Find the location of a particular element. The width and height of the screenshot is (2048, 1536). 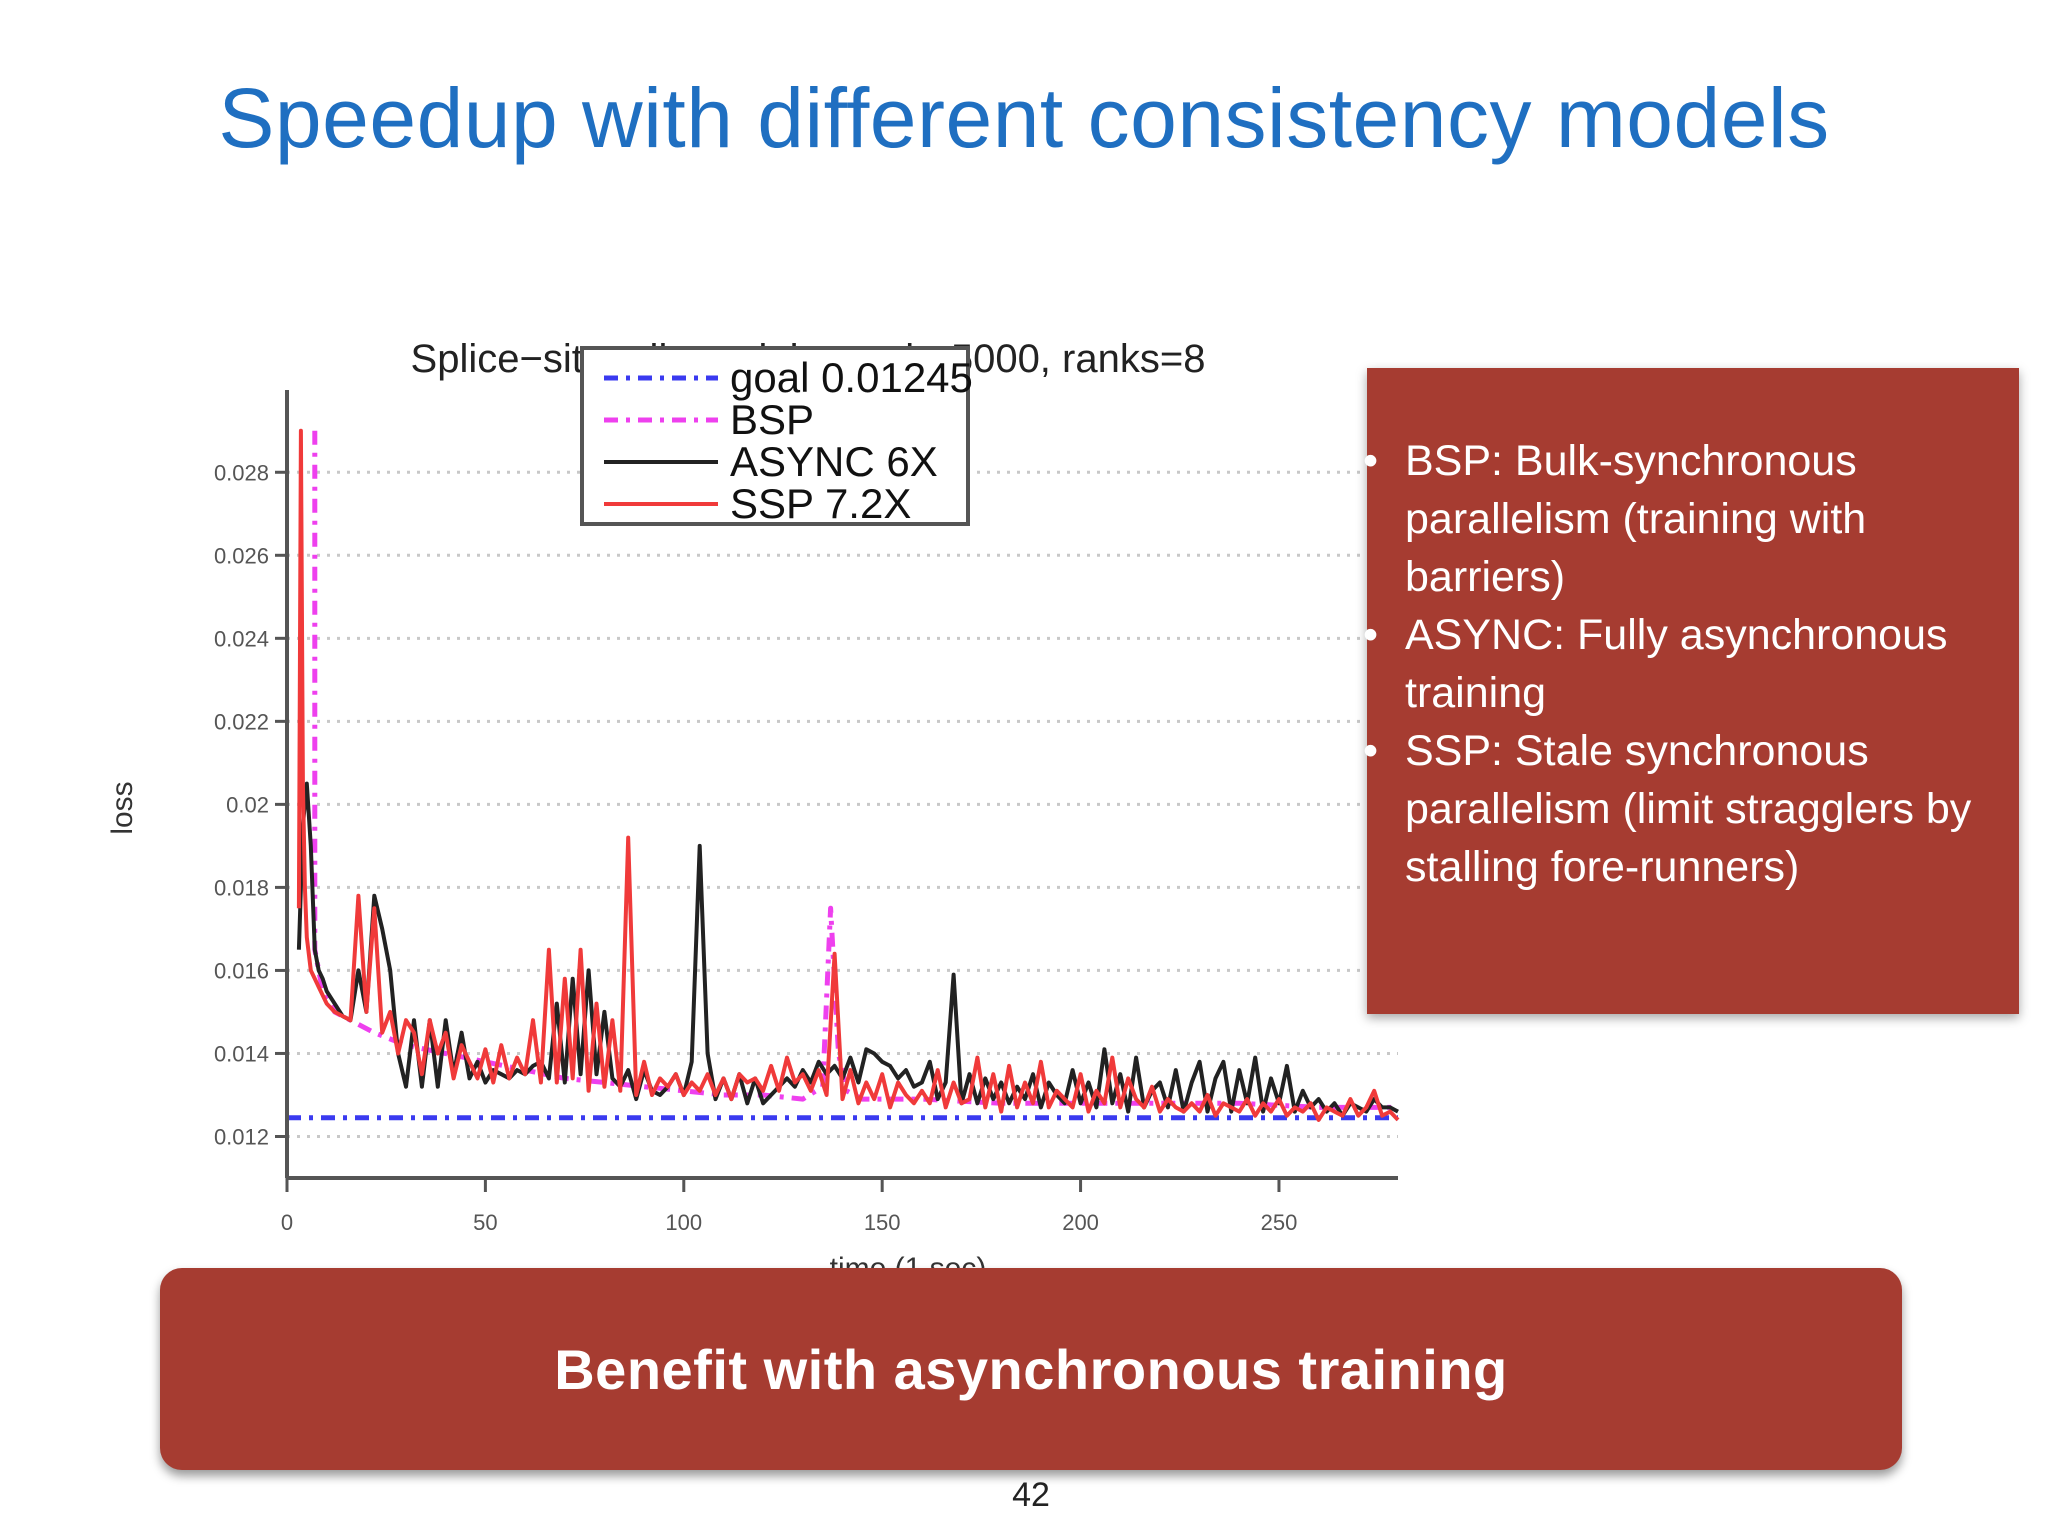

y-tick-label: 0.016 is located at coordinates (241, 970).